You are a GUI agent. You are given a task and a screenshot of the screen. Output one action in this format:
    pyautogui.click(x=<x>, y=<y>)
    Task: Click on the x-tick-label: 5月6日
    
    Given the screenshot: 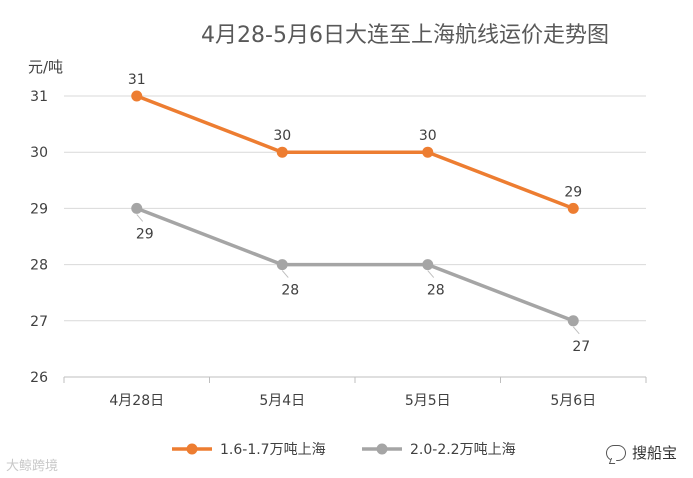 What is the action you would take?
    pyautogui.click(x=573, y=401)
    